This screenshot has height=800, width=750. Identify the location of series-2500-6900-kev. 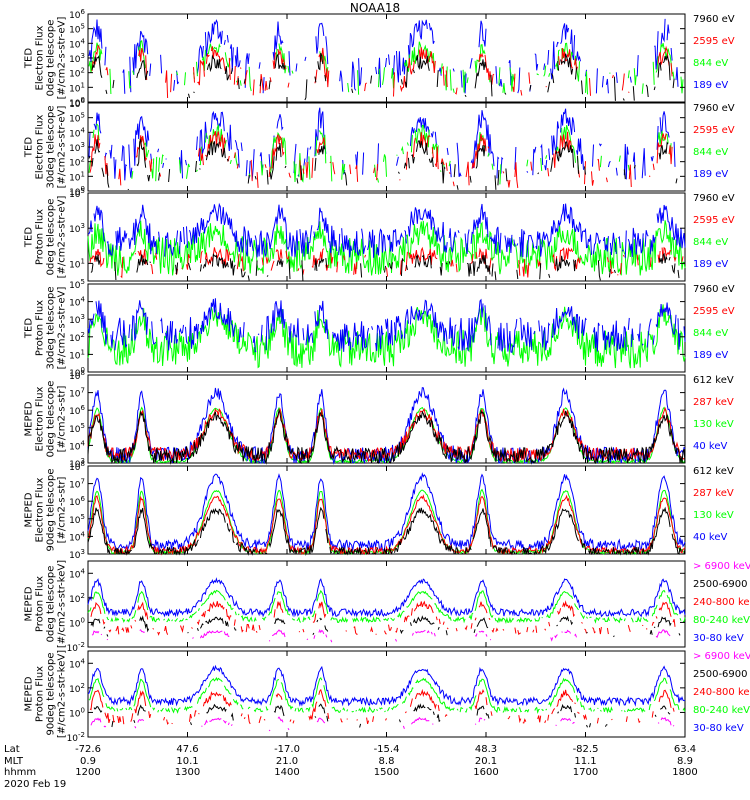
(387, 627).